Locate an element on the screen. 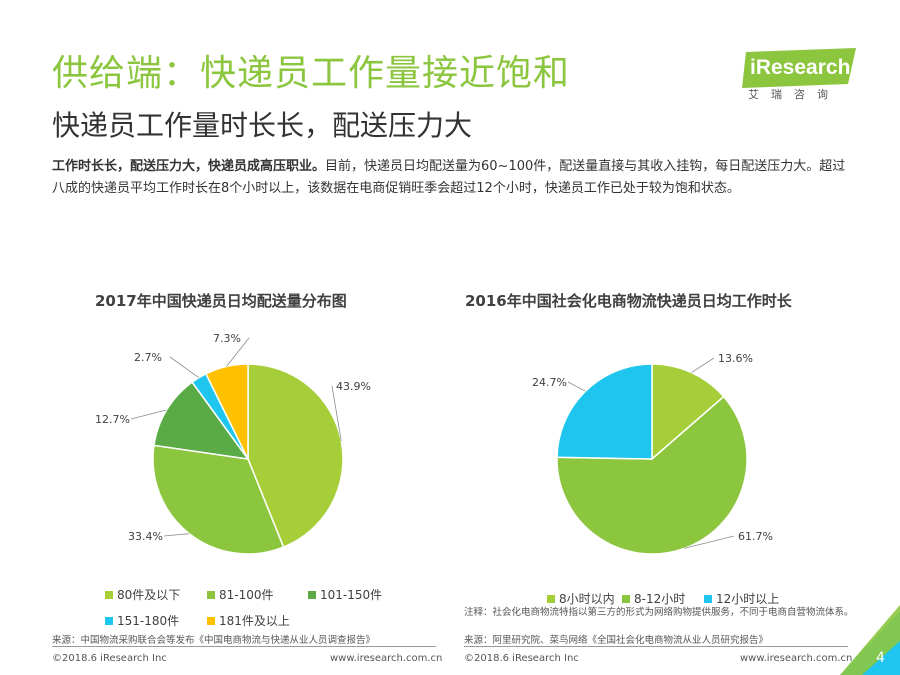 This screenshot has height=675, width=900. chart1-legend-label-1: 81-100件 is located at coordinates (246, 595).